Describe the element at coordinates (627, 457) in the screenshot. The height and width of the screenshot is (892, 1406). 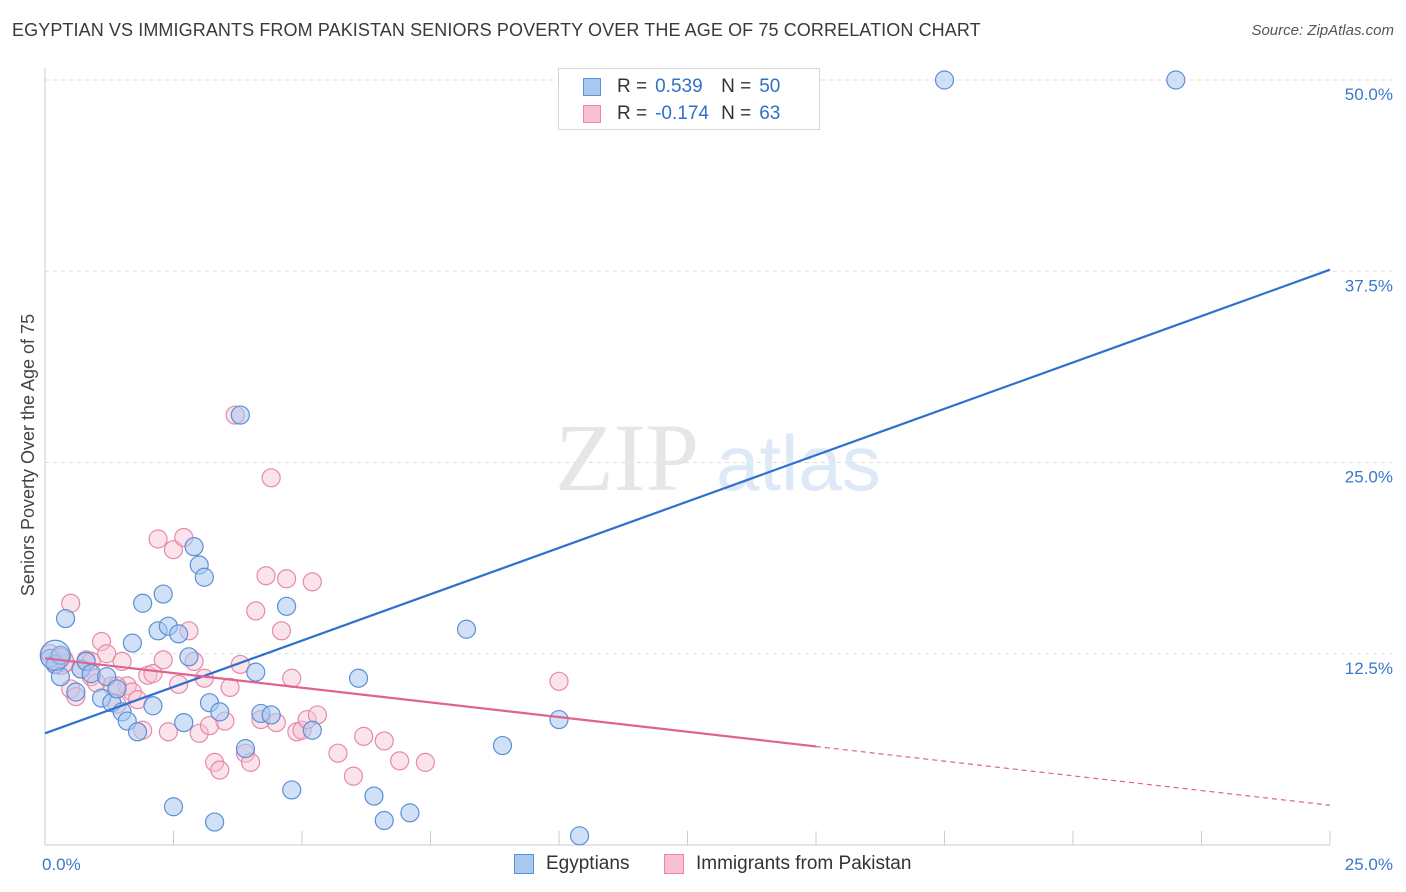
I see `watermark-zip: ZIP` at that location.